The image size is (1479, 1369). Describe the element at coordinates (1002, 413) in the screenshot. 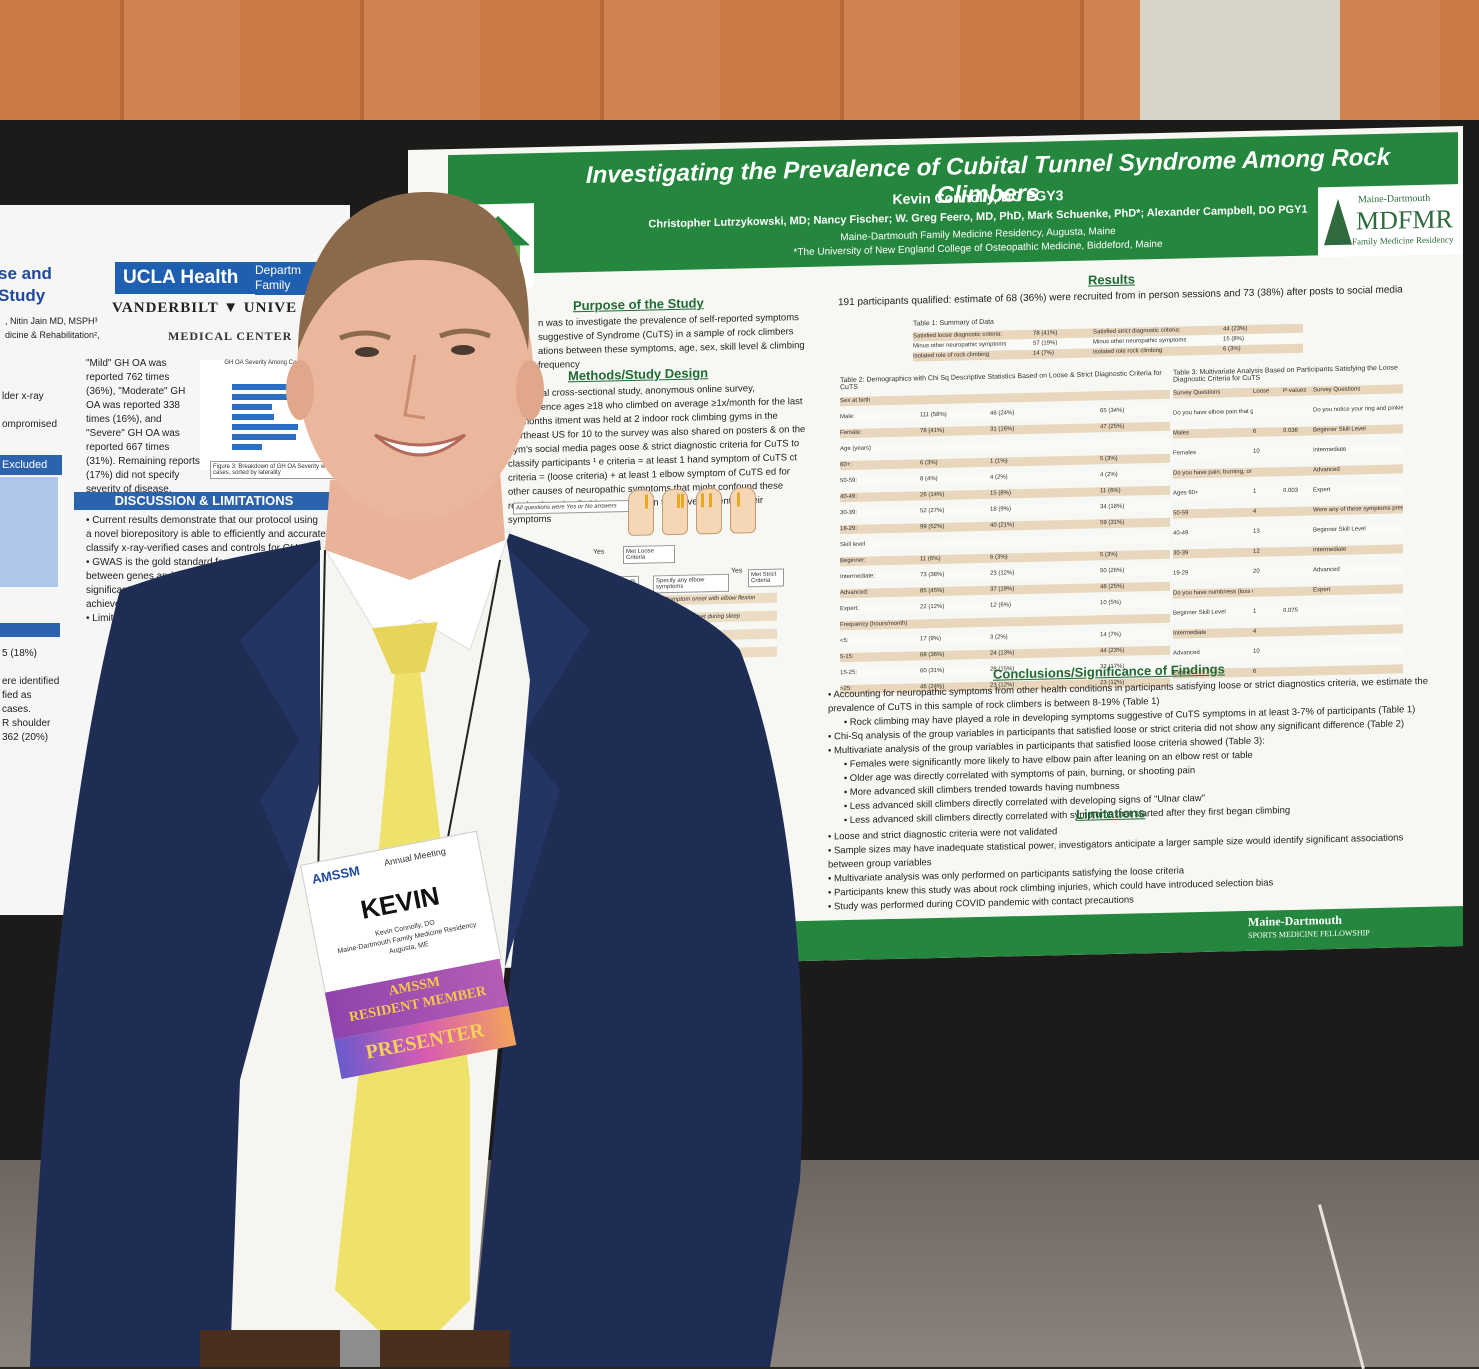

I see `table-cell: 46 (24%)` at that location.